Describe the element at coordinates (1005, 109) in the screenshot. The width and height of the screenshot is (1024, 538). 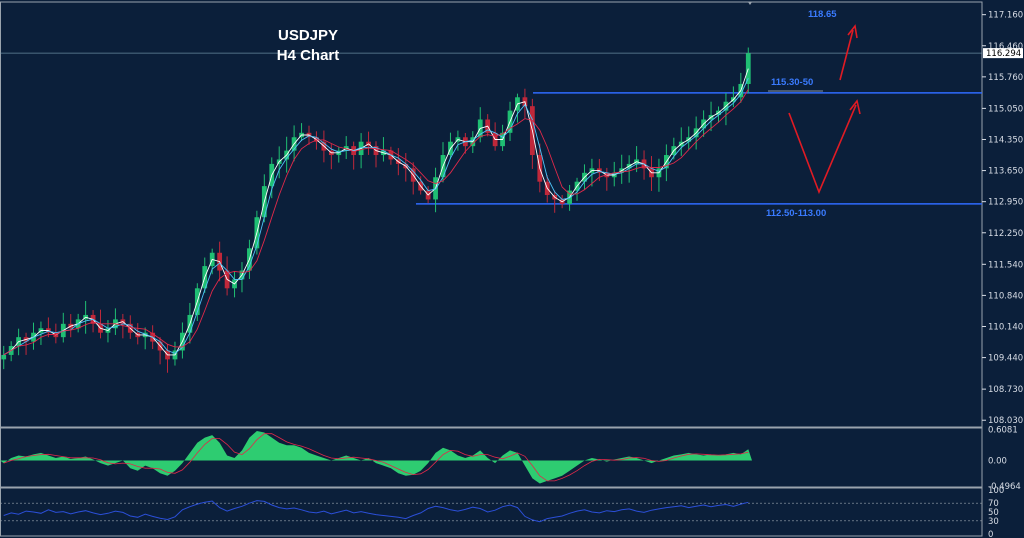
I see `price-tick-label: 115.050` at that location.